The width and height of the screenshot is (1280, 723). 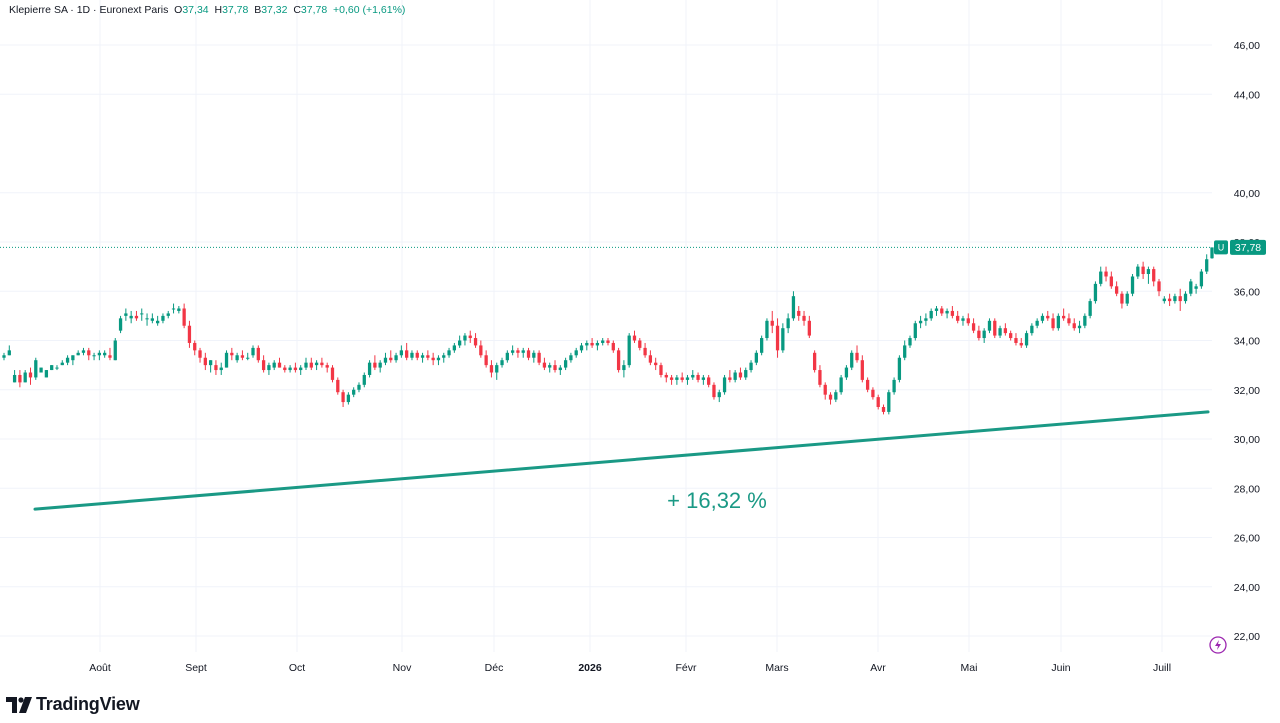 What do you see at coordinates (274, 10) in the screenshot?
I see `low-value: 37,32` at bounding box center [274, 10].